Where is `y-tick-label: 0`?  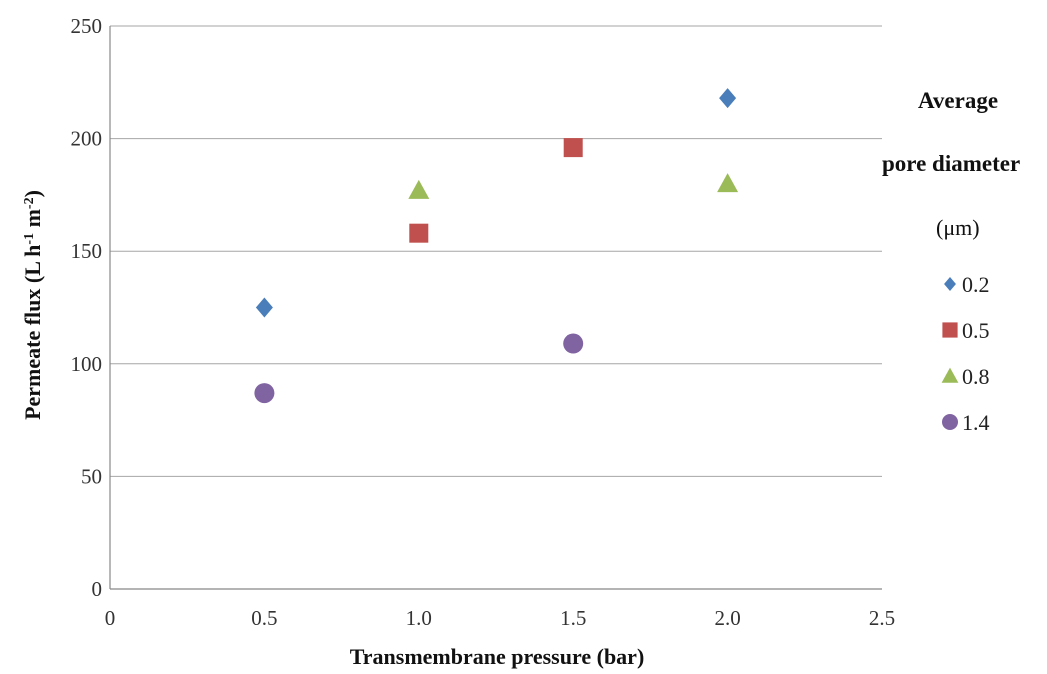 y-tick-label: 0 is located at coordinates (97, 589).